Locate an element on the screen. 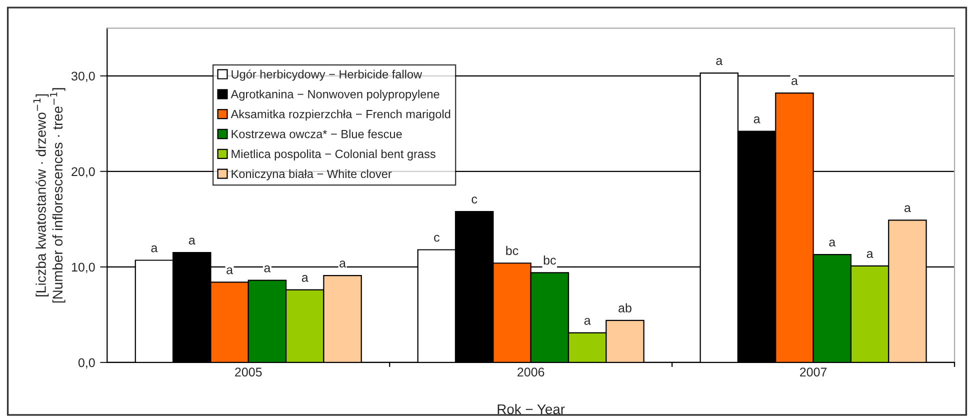 The width and height of the screenshot is (974, 420). legend-label: Koniczyna biała − White clover is located at coordinates (312, 174).